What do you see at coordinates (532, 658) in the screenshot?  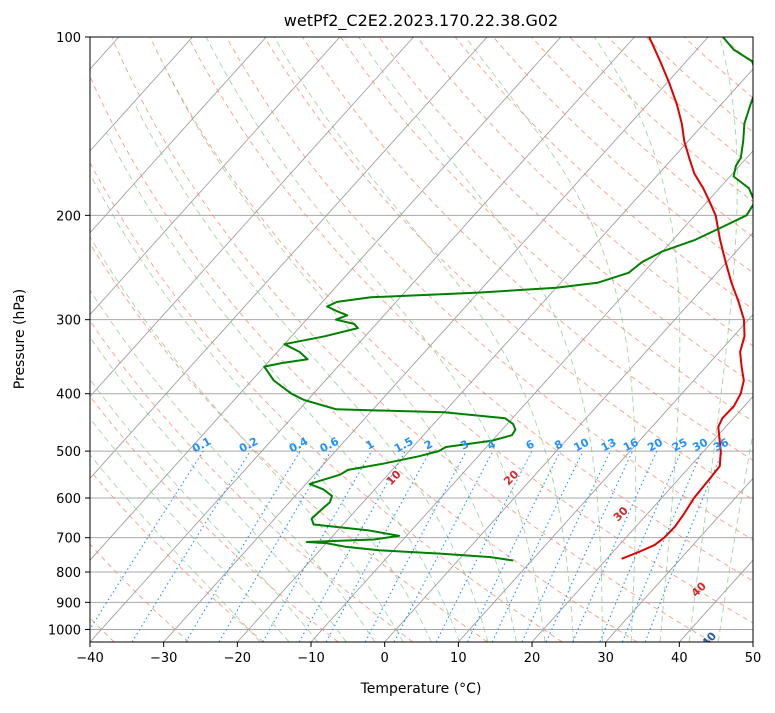 I see `x-tick-label: 20` at bounding box center [532, 658].